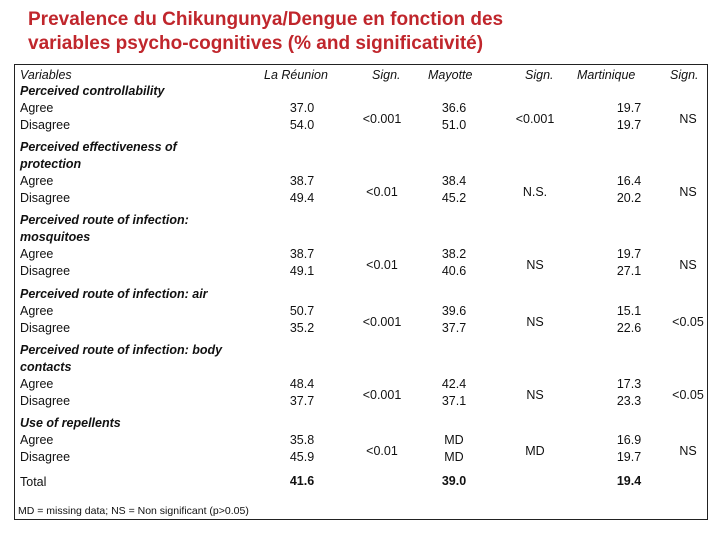 The height and width of the screenshot is (540, 720). What do you see at coordinates (302, 440) in the screenshot?
I see `reunion-agree: 35.8` at bounding box center [302, 440].